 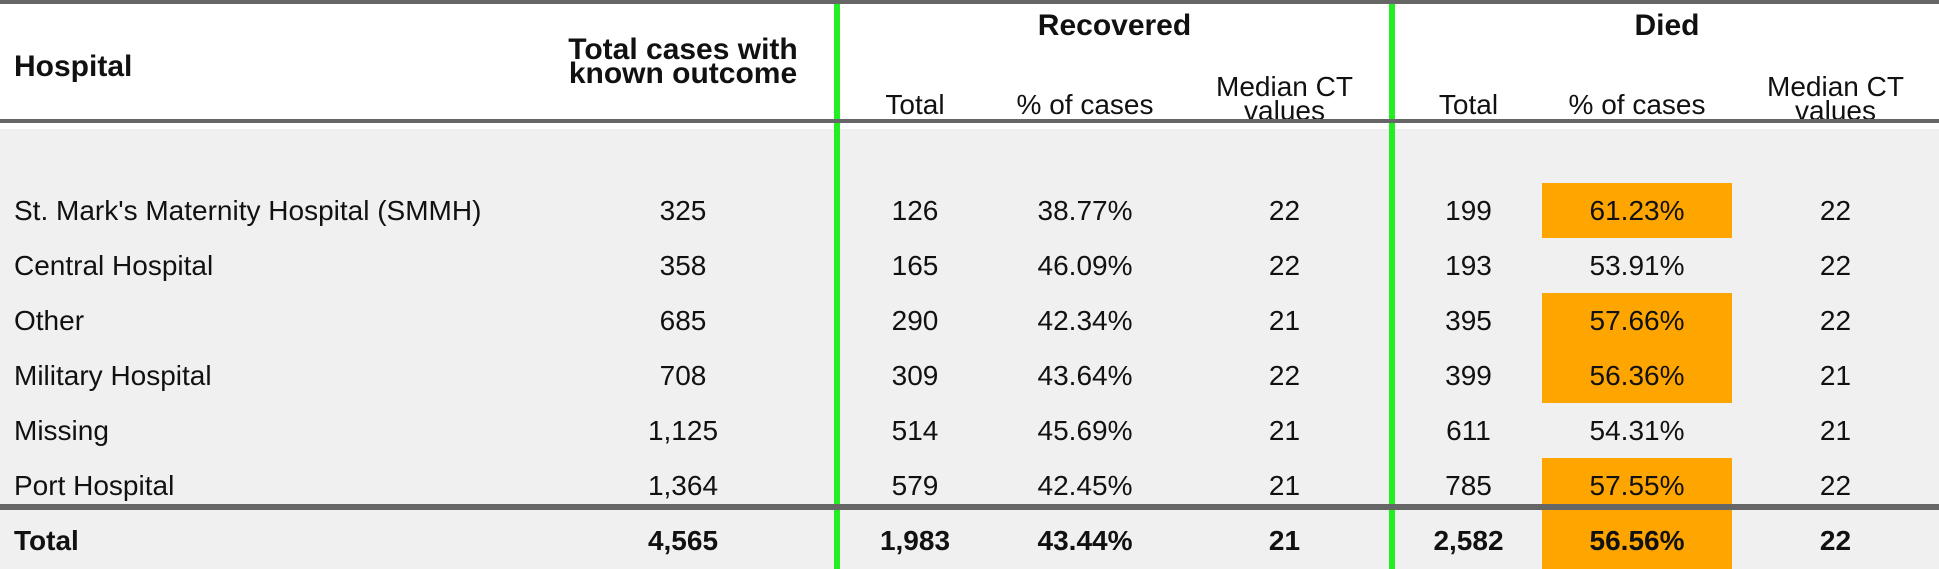 I want to click on died-pct-cell: 61.23%, so click(x=1637, y=210).